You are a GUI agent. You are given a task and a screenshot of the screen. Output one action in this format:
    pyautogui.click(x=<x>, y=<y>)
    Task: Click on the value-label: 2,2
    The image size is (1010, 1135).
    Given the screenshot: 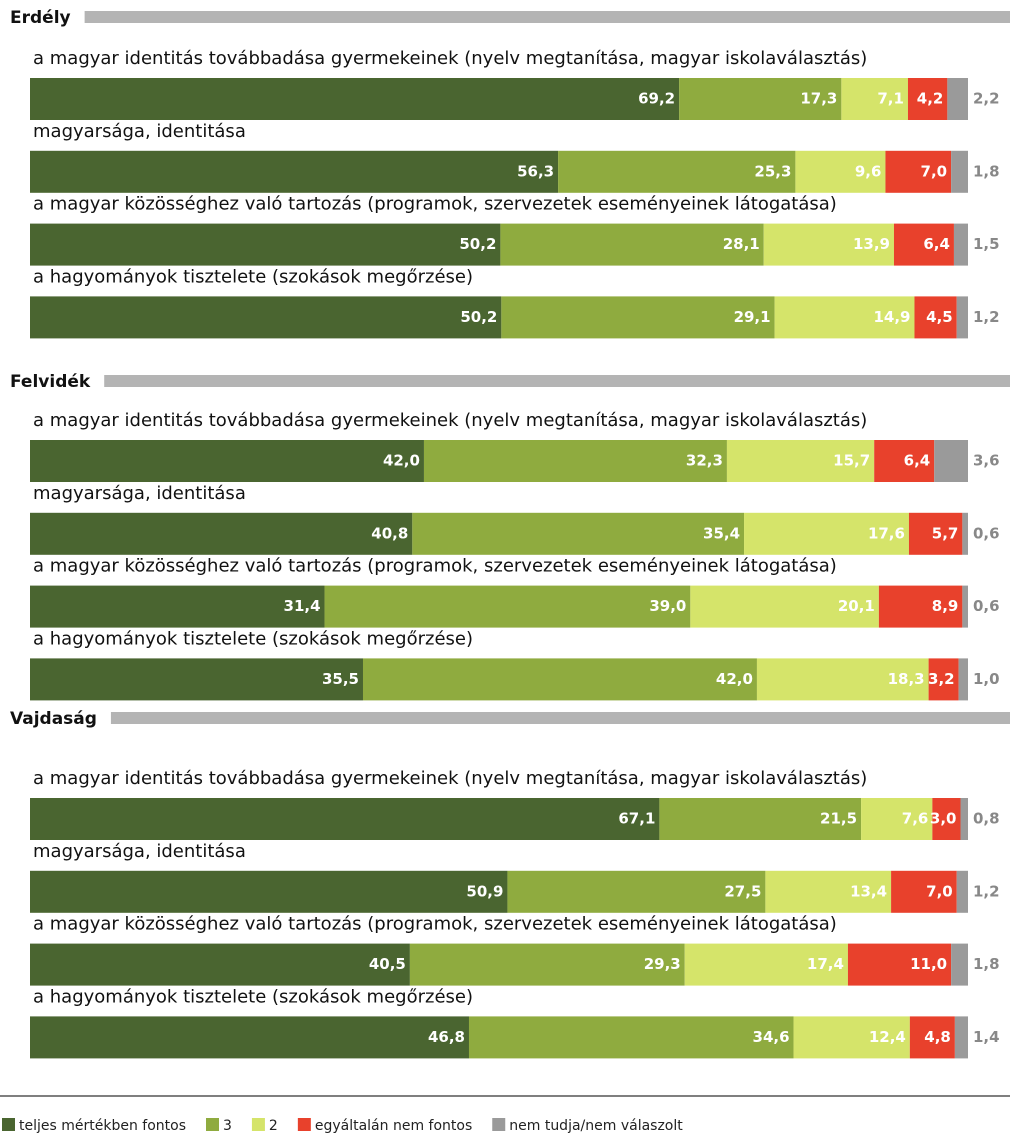 What is the action you would take?
    pyautogui.click(x=986, y=99)
    